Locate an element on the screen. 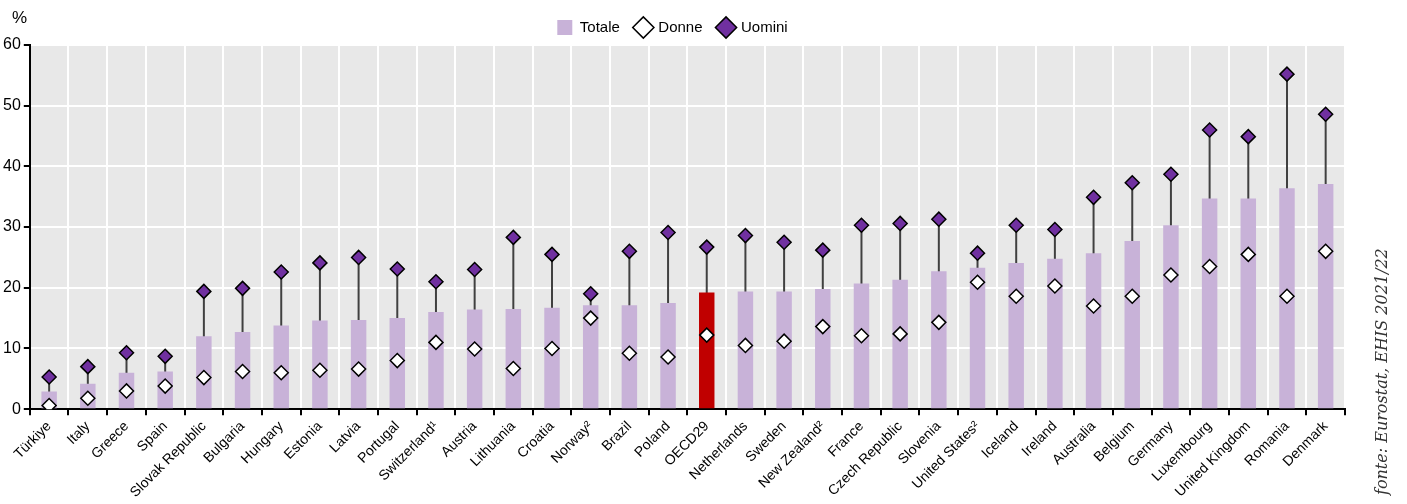 The image size is (1407, 504). y-tick-label: 0 is located at coordinates (16, 408).